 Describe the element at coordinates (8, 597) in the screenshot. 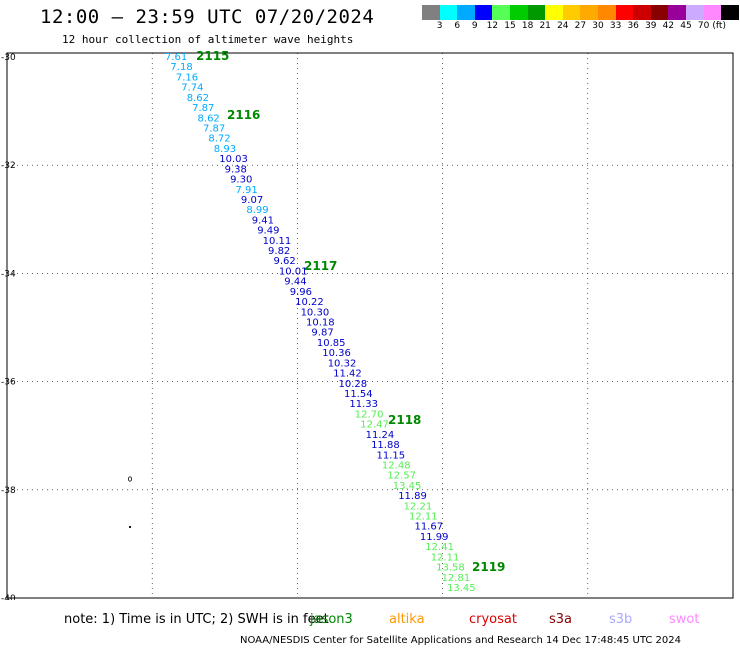

I see `y-tick-label: -40` at that location.